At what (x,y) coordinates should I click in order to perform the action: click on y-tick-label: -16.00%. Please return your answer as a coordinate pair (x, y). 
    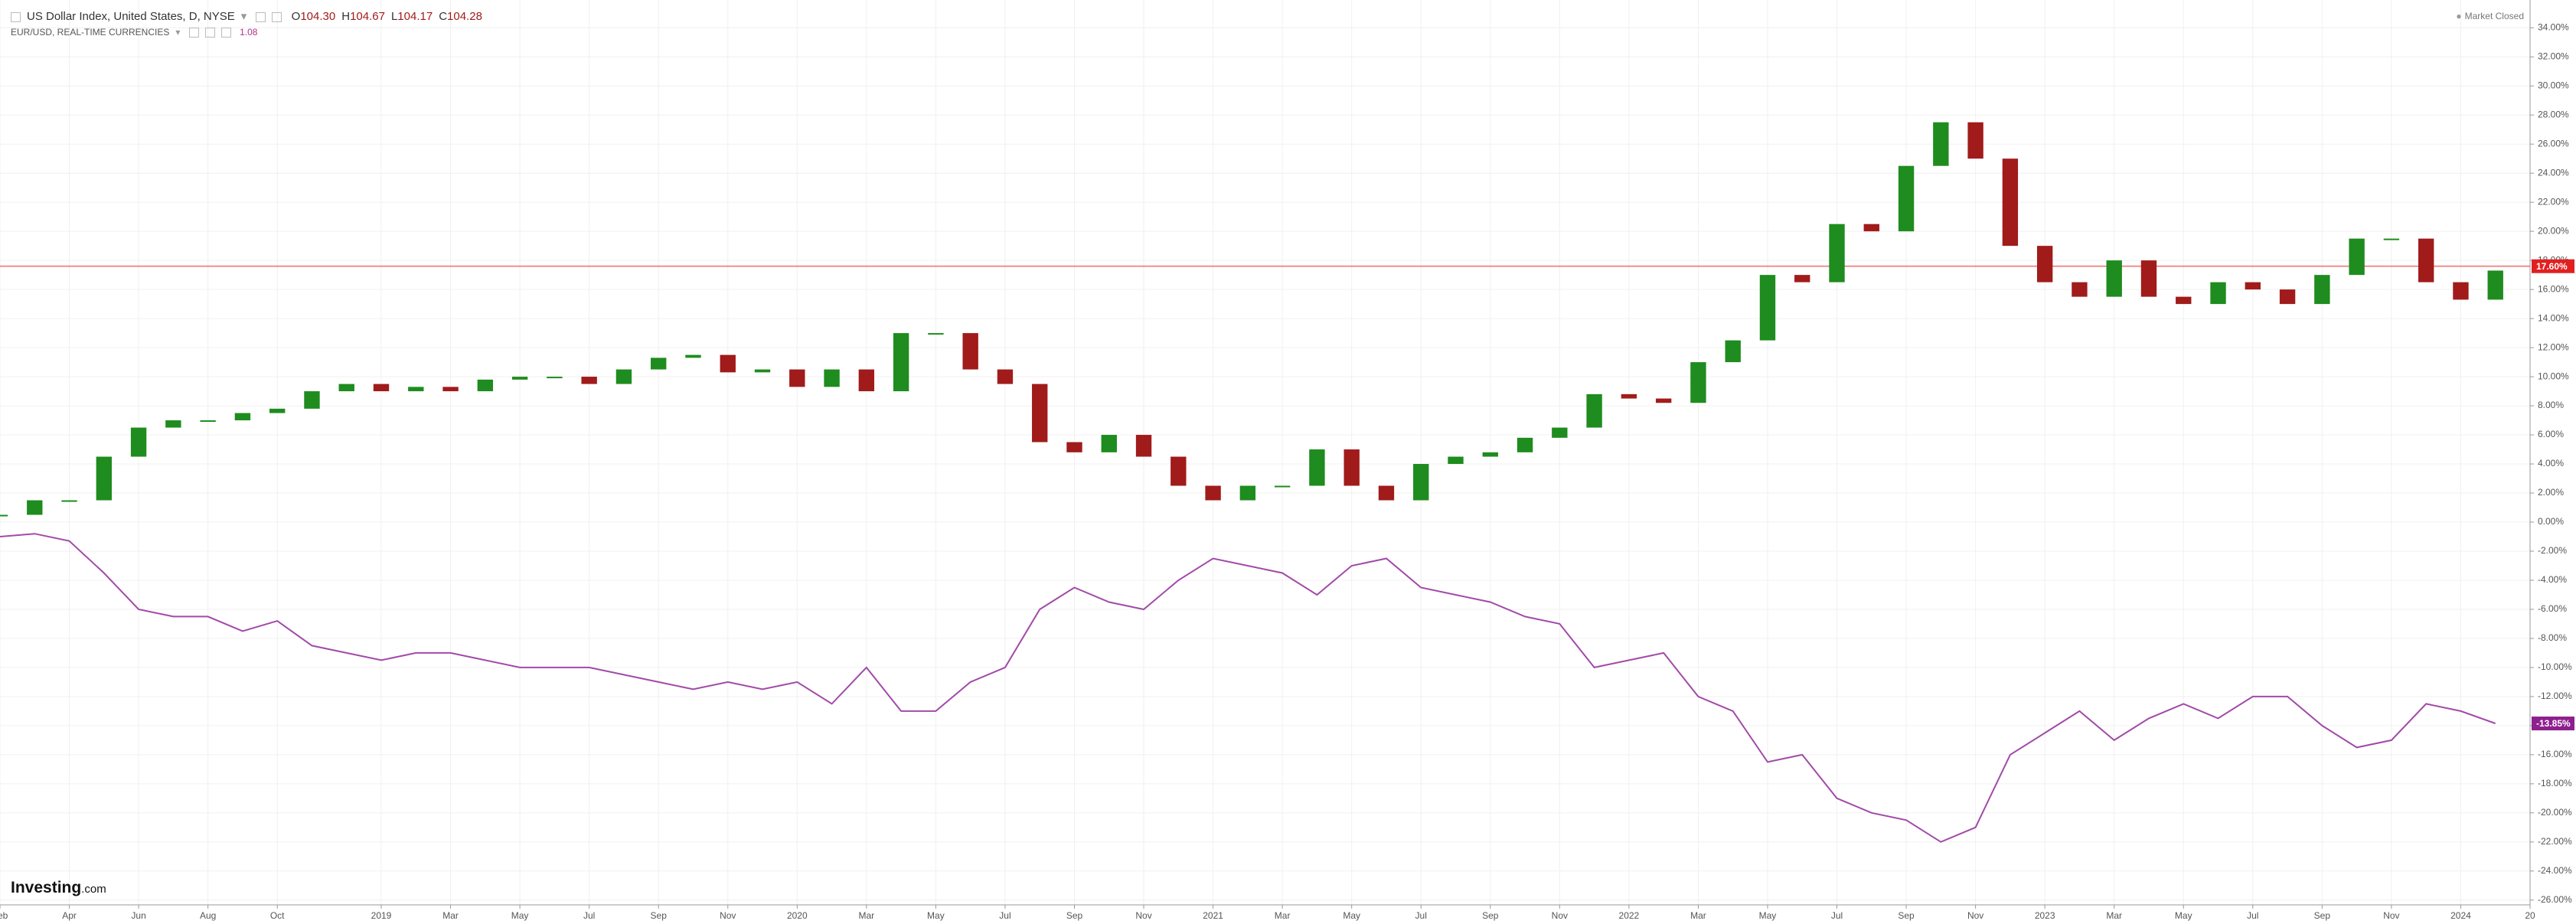
    Looking at the image, I should click on (2555, 754).